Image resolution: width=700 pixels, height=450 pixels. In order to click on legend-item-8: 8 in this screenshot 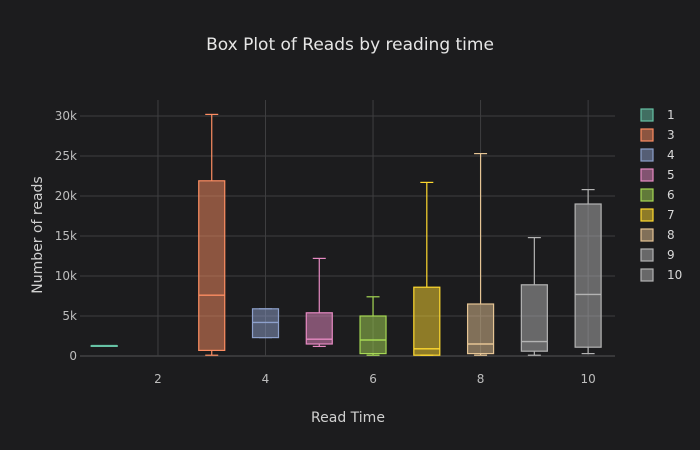, I will do `click(657, 235)`.